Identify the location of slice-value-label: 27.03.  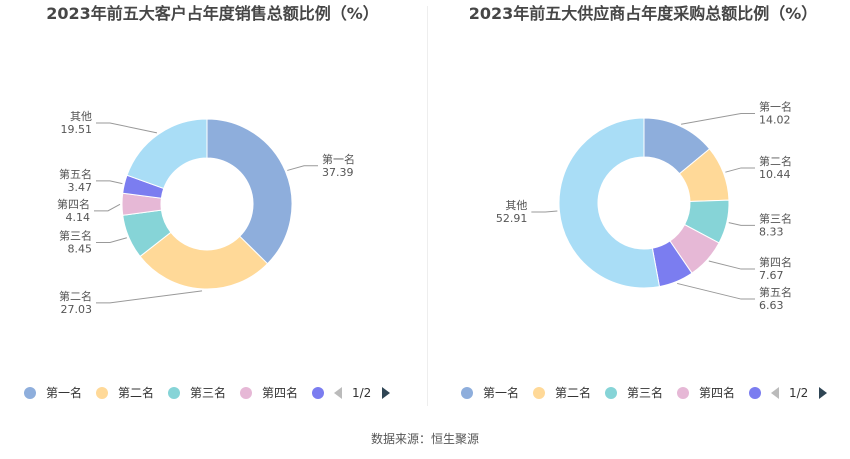
(77, 309).